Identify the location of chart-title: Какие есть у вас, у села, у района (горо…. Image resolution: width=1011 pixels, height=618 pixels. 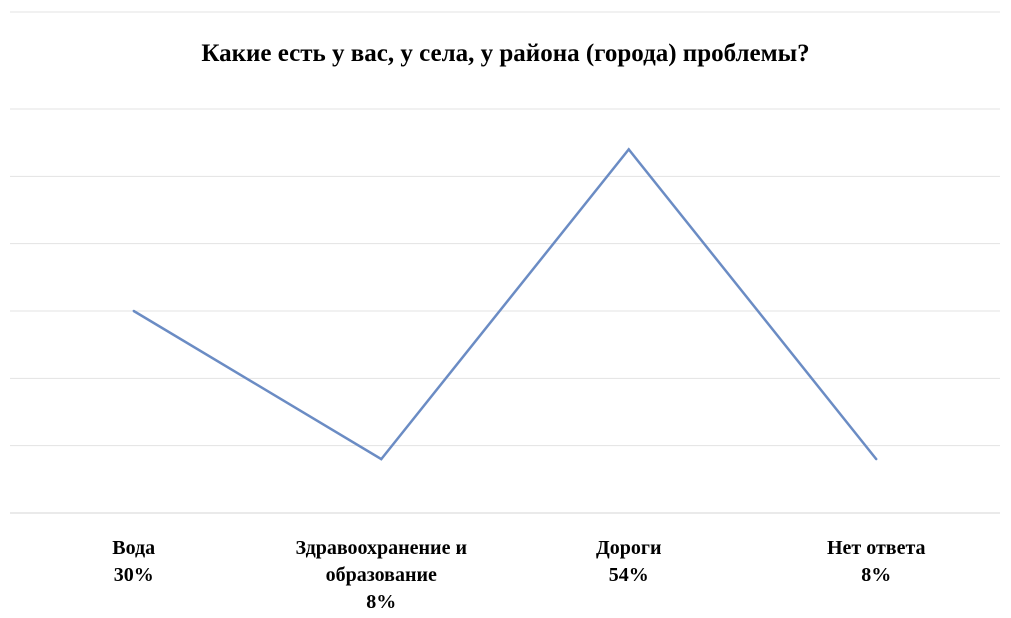
(505, 53).